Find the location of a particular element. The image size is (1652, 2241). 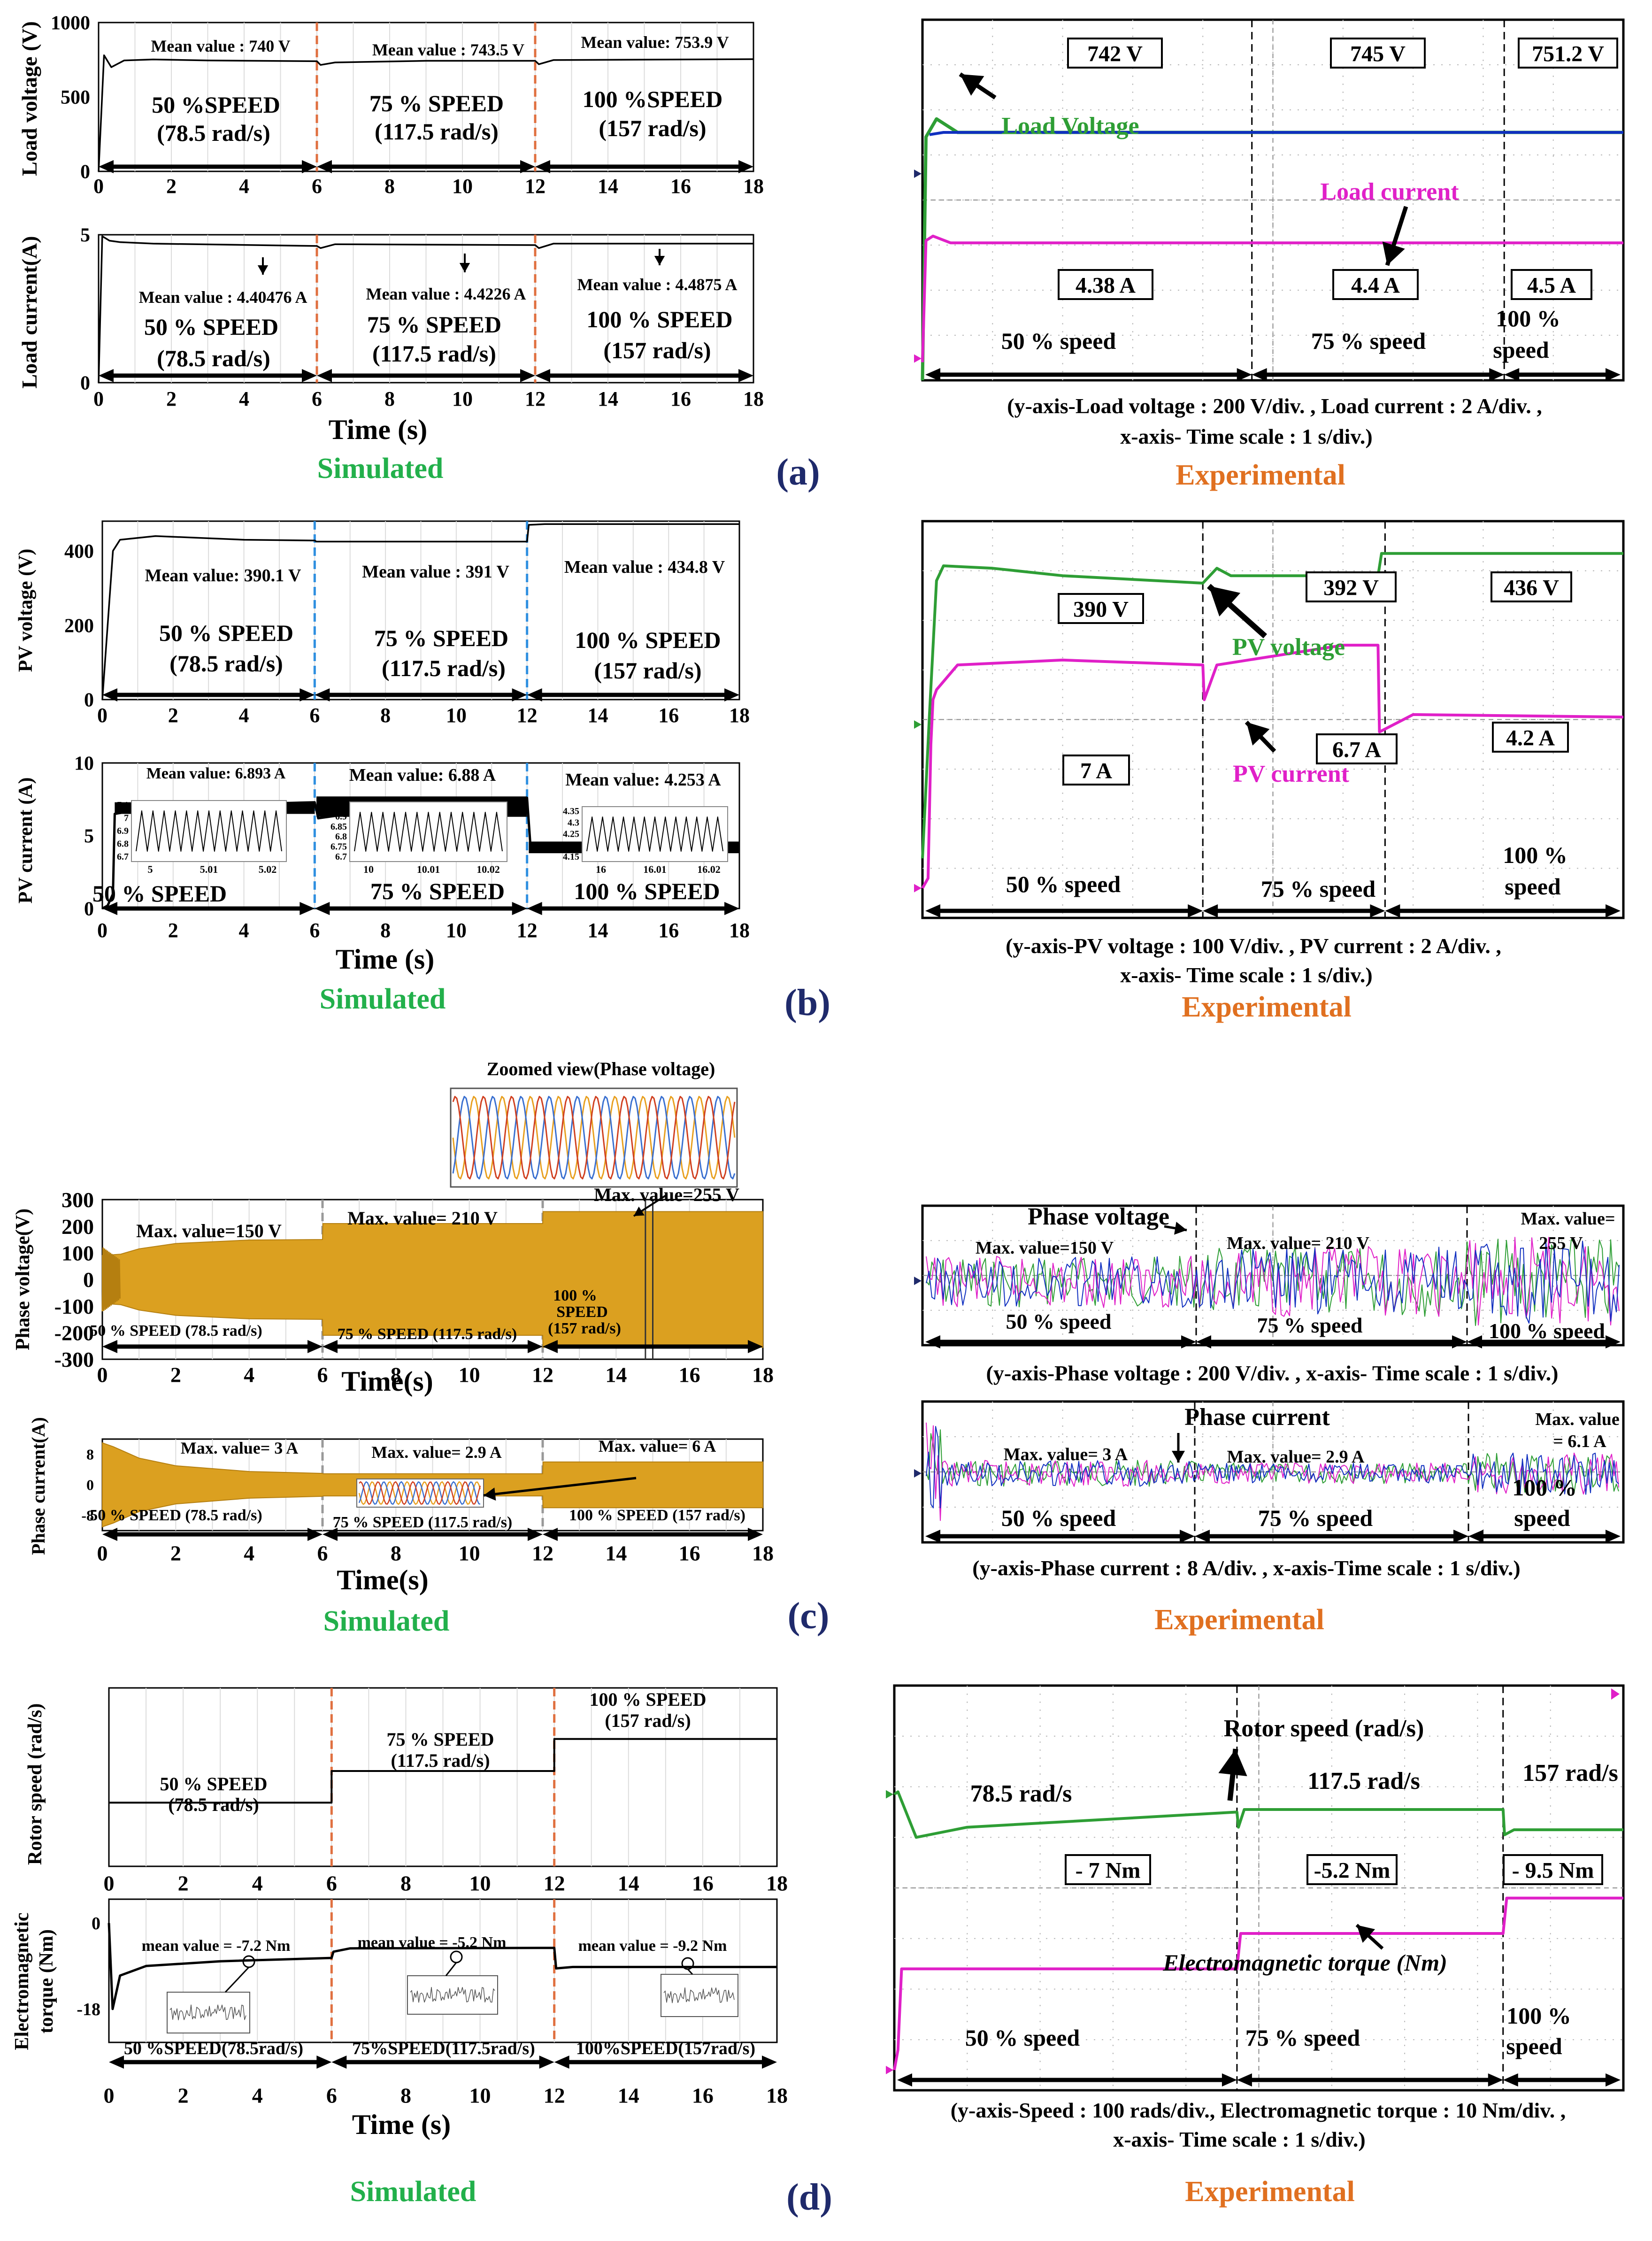

x-tick-label: 12 is located at coordinates (542, 1553).